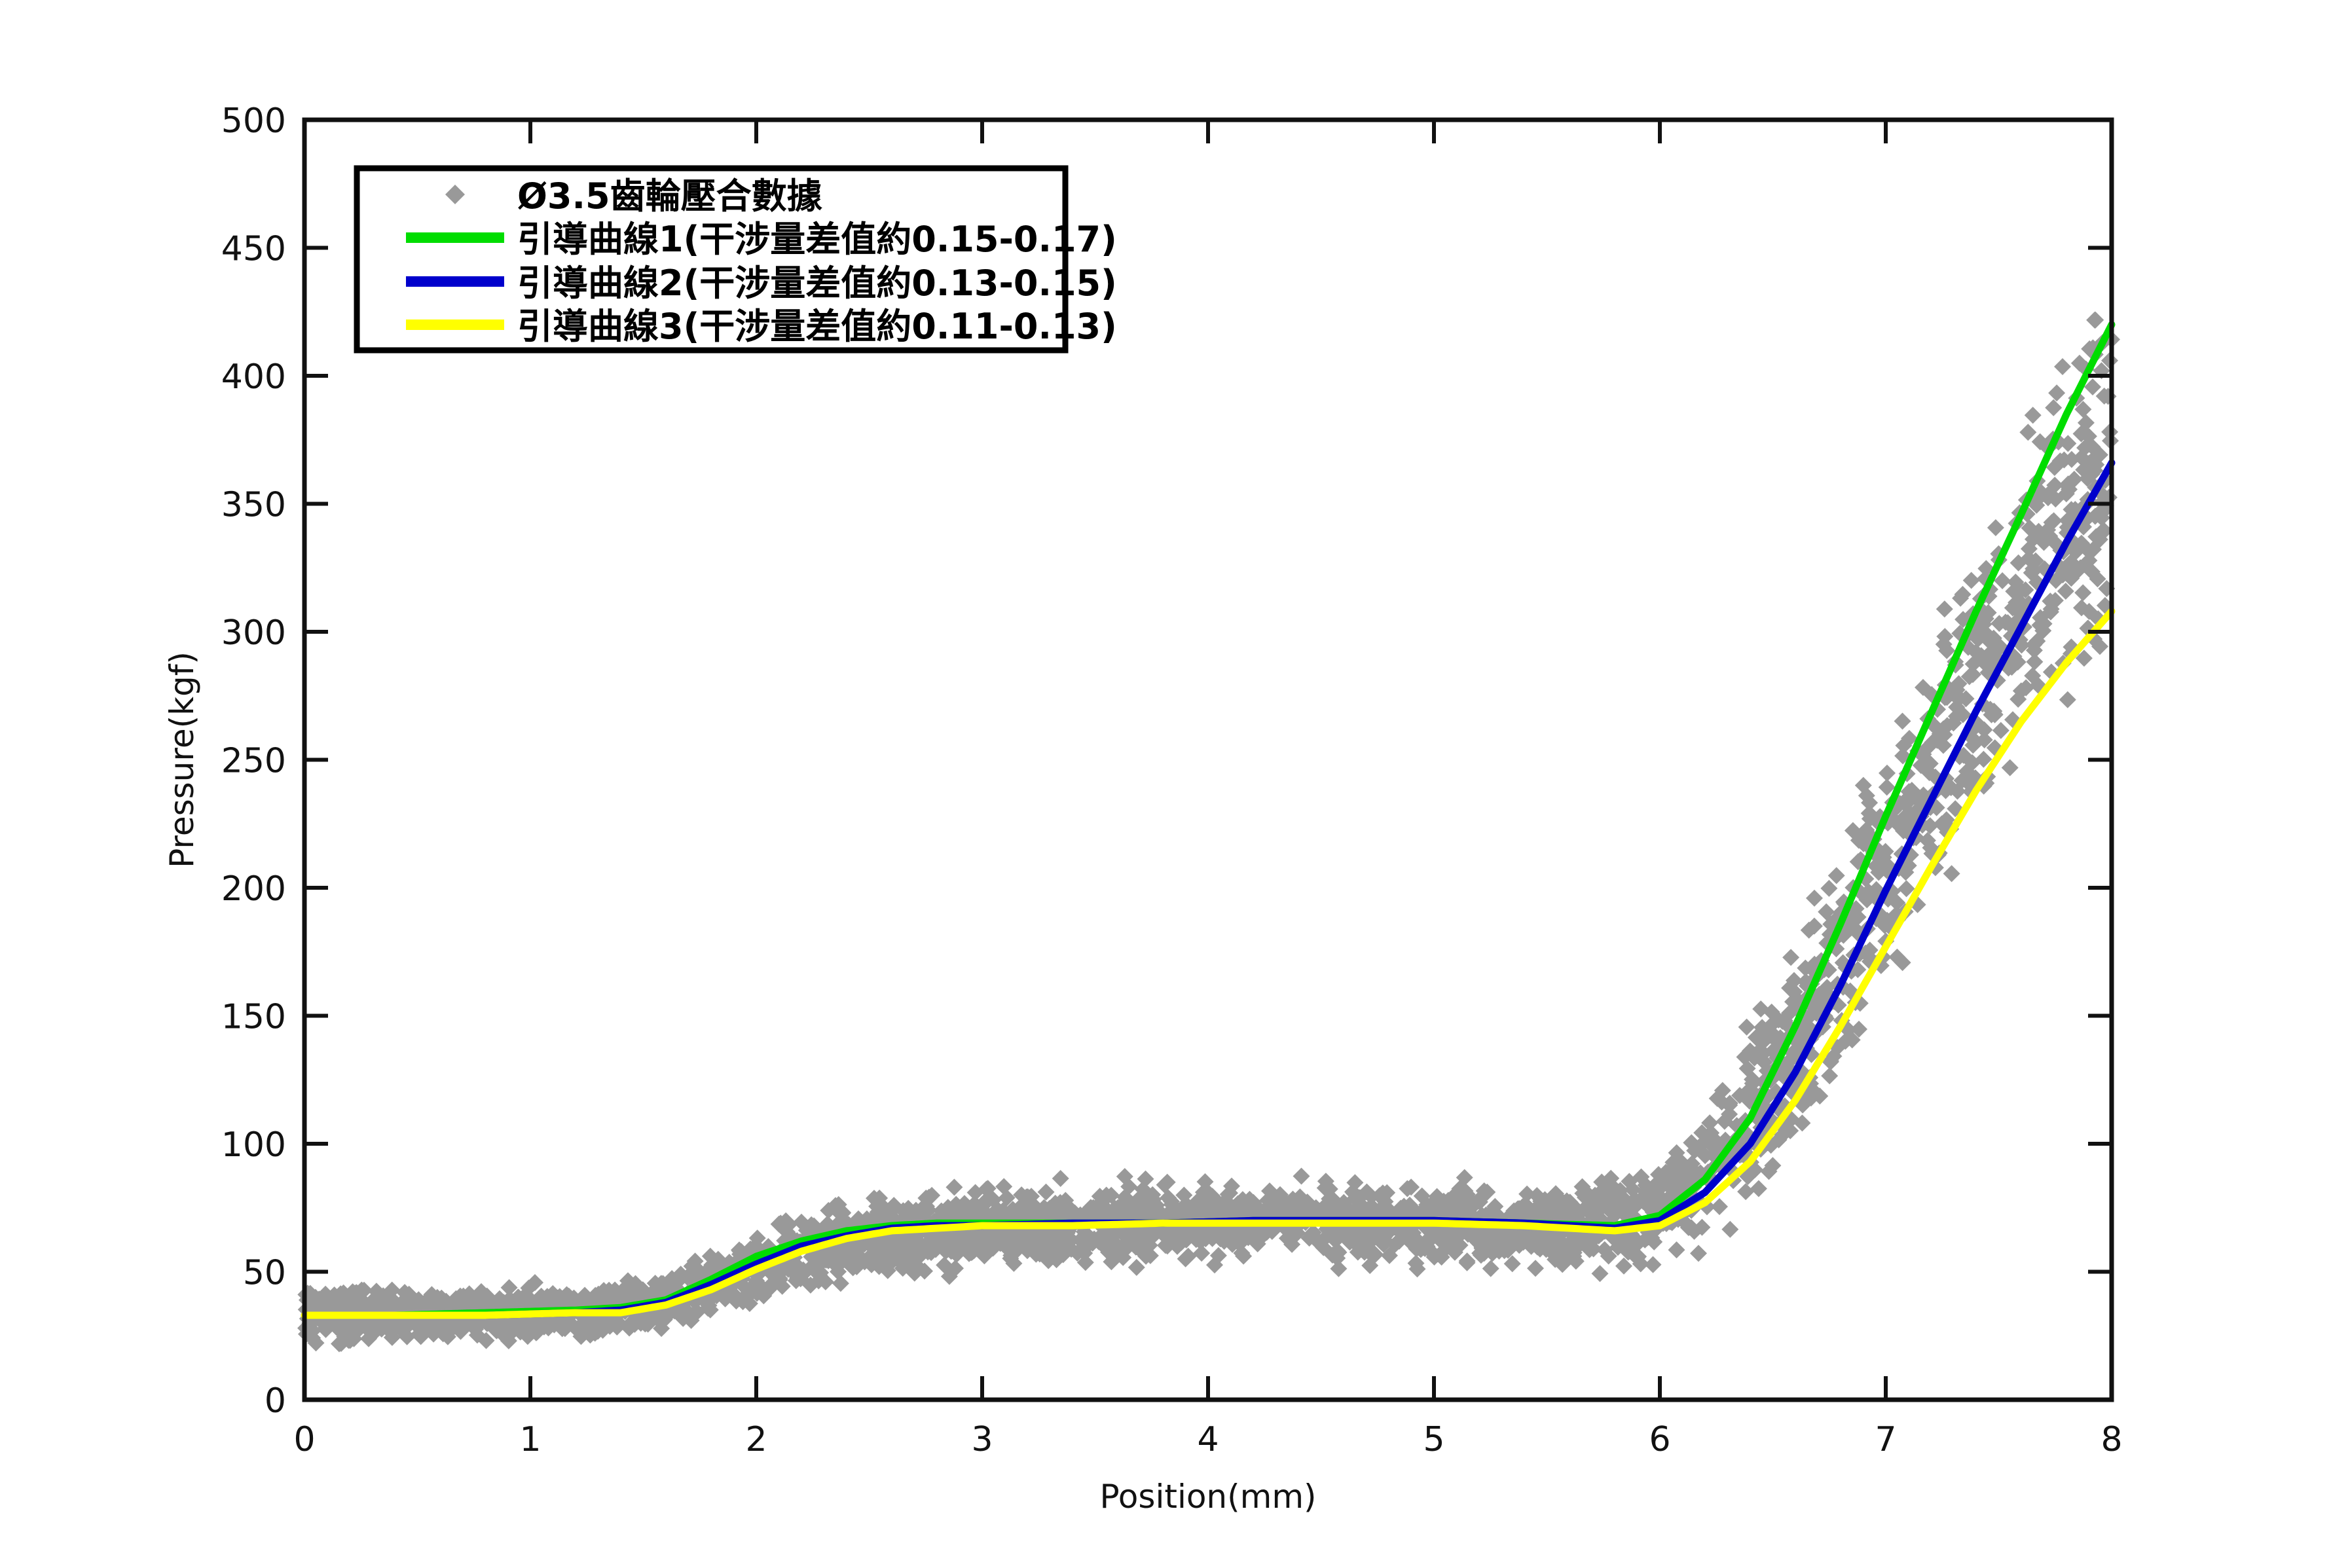 The width and height of the screenshot is (2331, 1568). What do you see at coordinates (670, 196) in the screenshot?
I see `legend-label-1: Ø3.5齒輪壓合數據` at bounding box center [670, 196].